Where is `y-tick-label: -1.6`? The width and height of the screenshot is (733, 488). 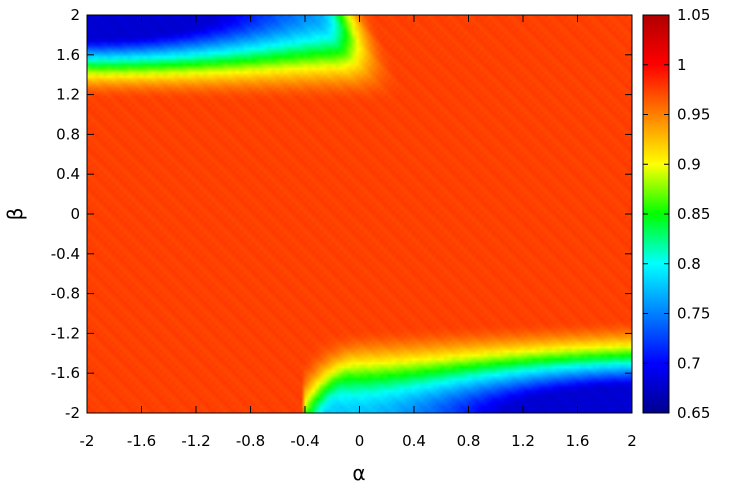
y-tick-label: -1.6 is located at coordinates (65, 373).